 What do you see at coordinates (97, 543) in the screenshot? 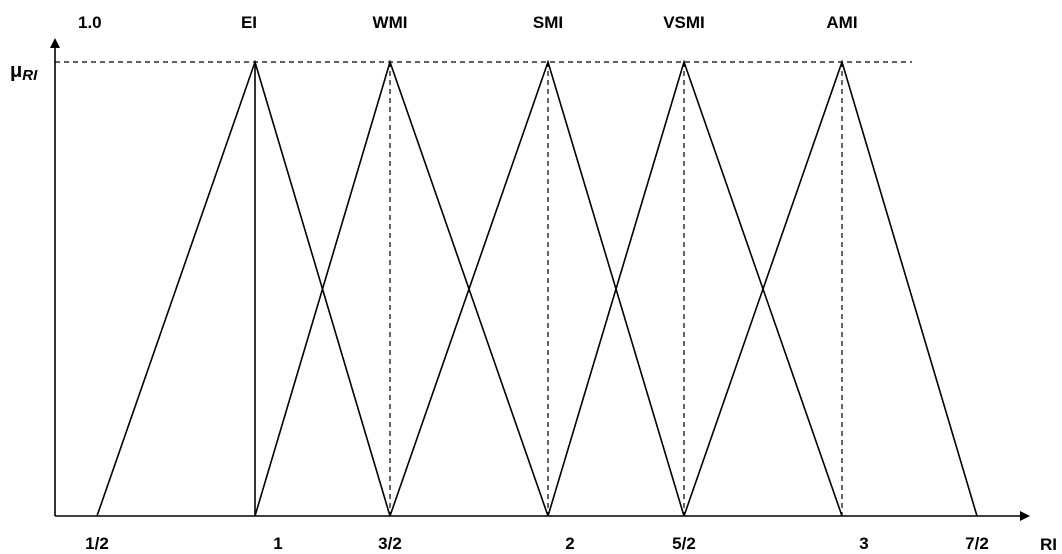
I see `x-tick-label: 1/2` at bounding box center [97, 543].